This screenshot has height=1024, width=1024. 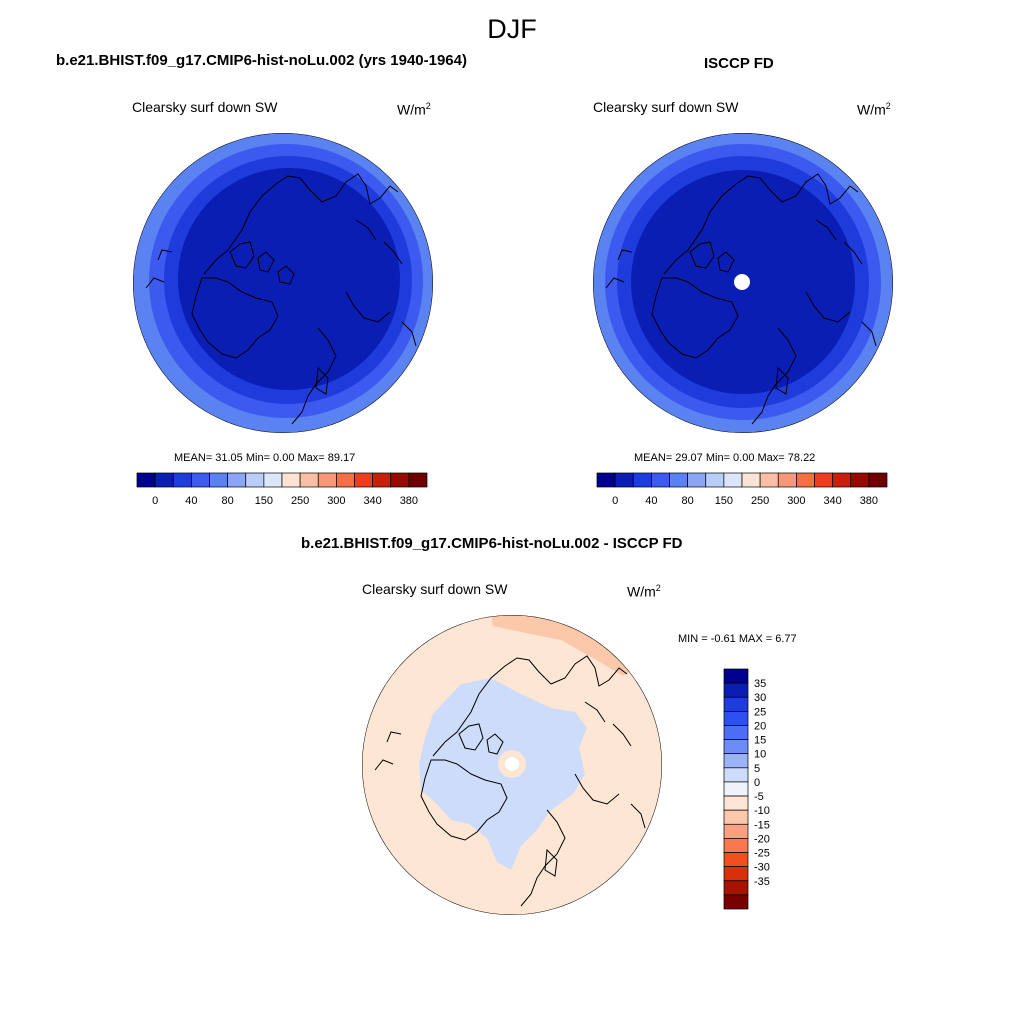 What do you see at coordinates (265, 458) in the screenshot?
I see `left-stats: MEAN= 31.05 Min= 0.00 Max= 89.17` at bounding box center [265, 458].